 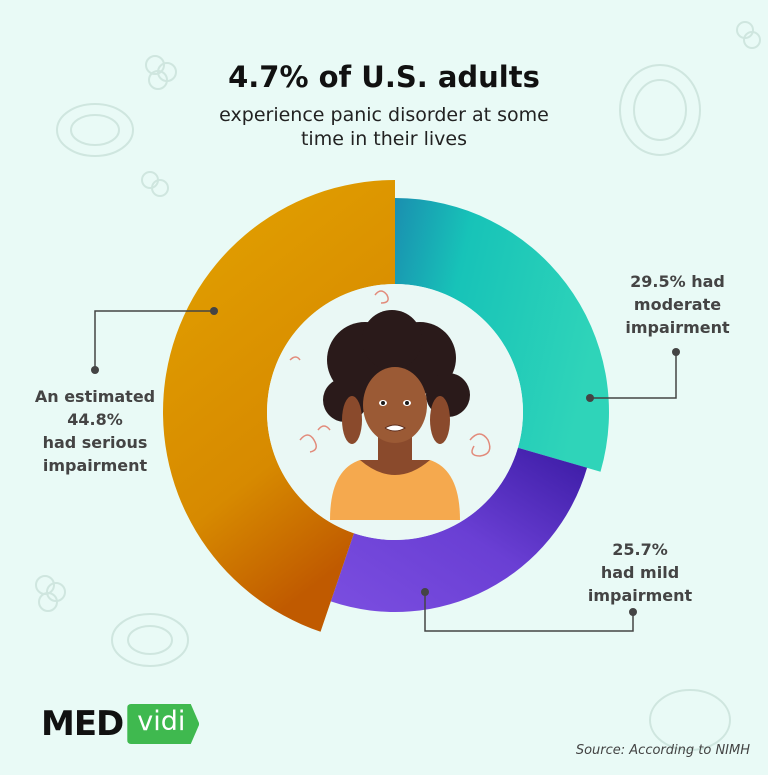 I want to click on label-serious-line-2: 44.8%, so click(x=95, y=419).